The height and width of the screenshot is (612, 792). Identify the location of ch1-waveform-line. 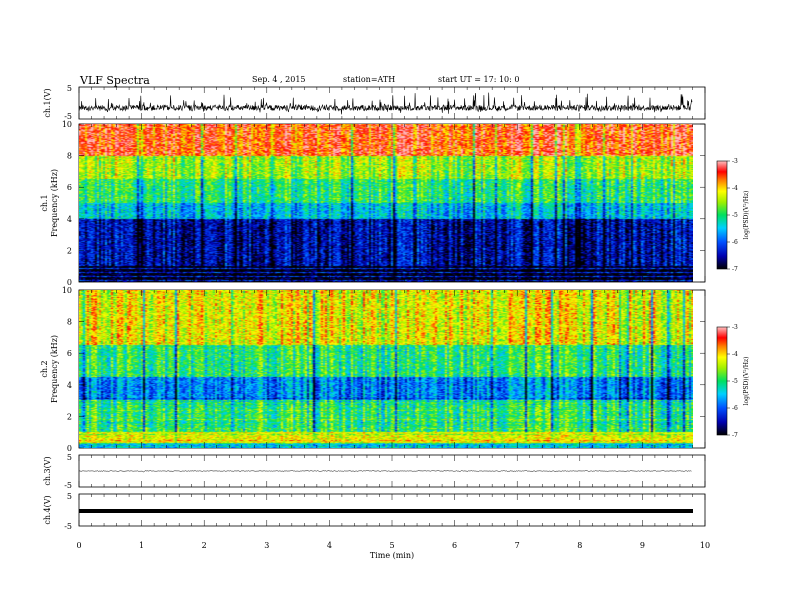
(385, 103).